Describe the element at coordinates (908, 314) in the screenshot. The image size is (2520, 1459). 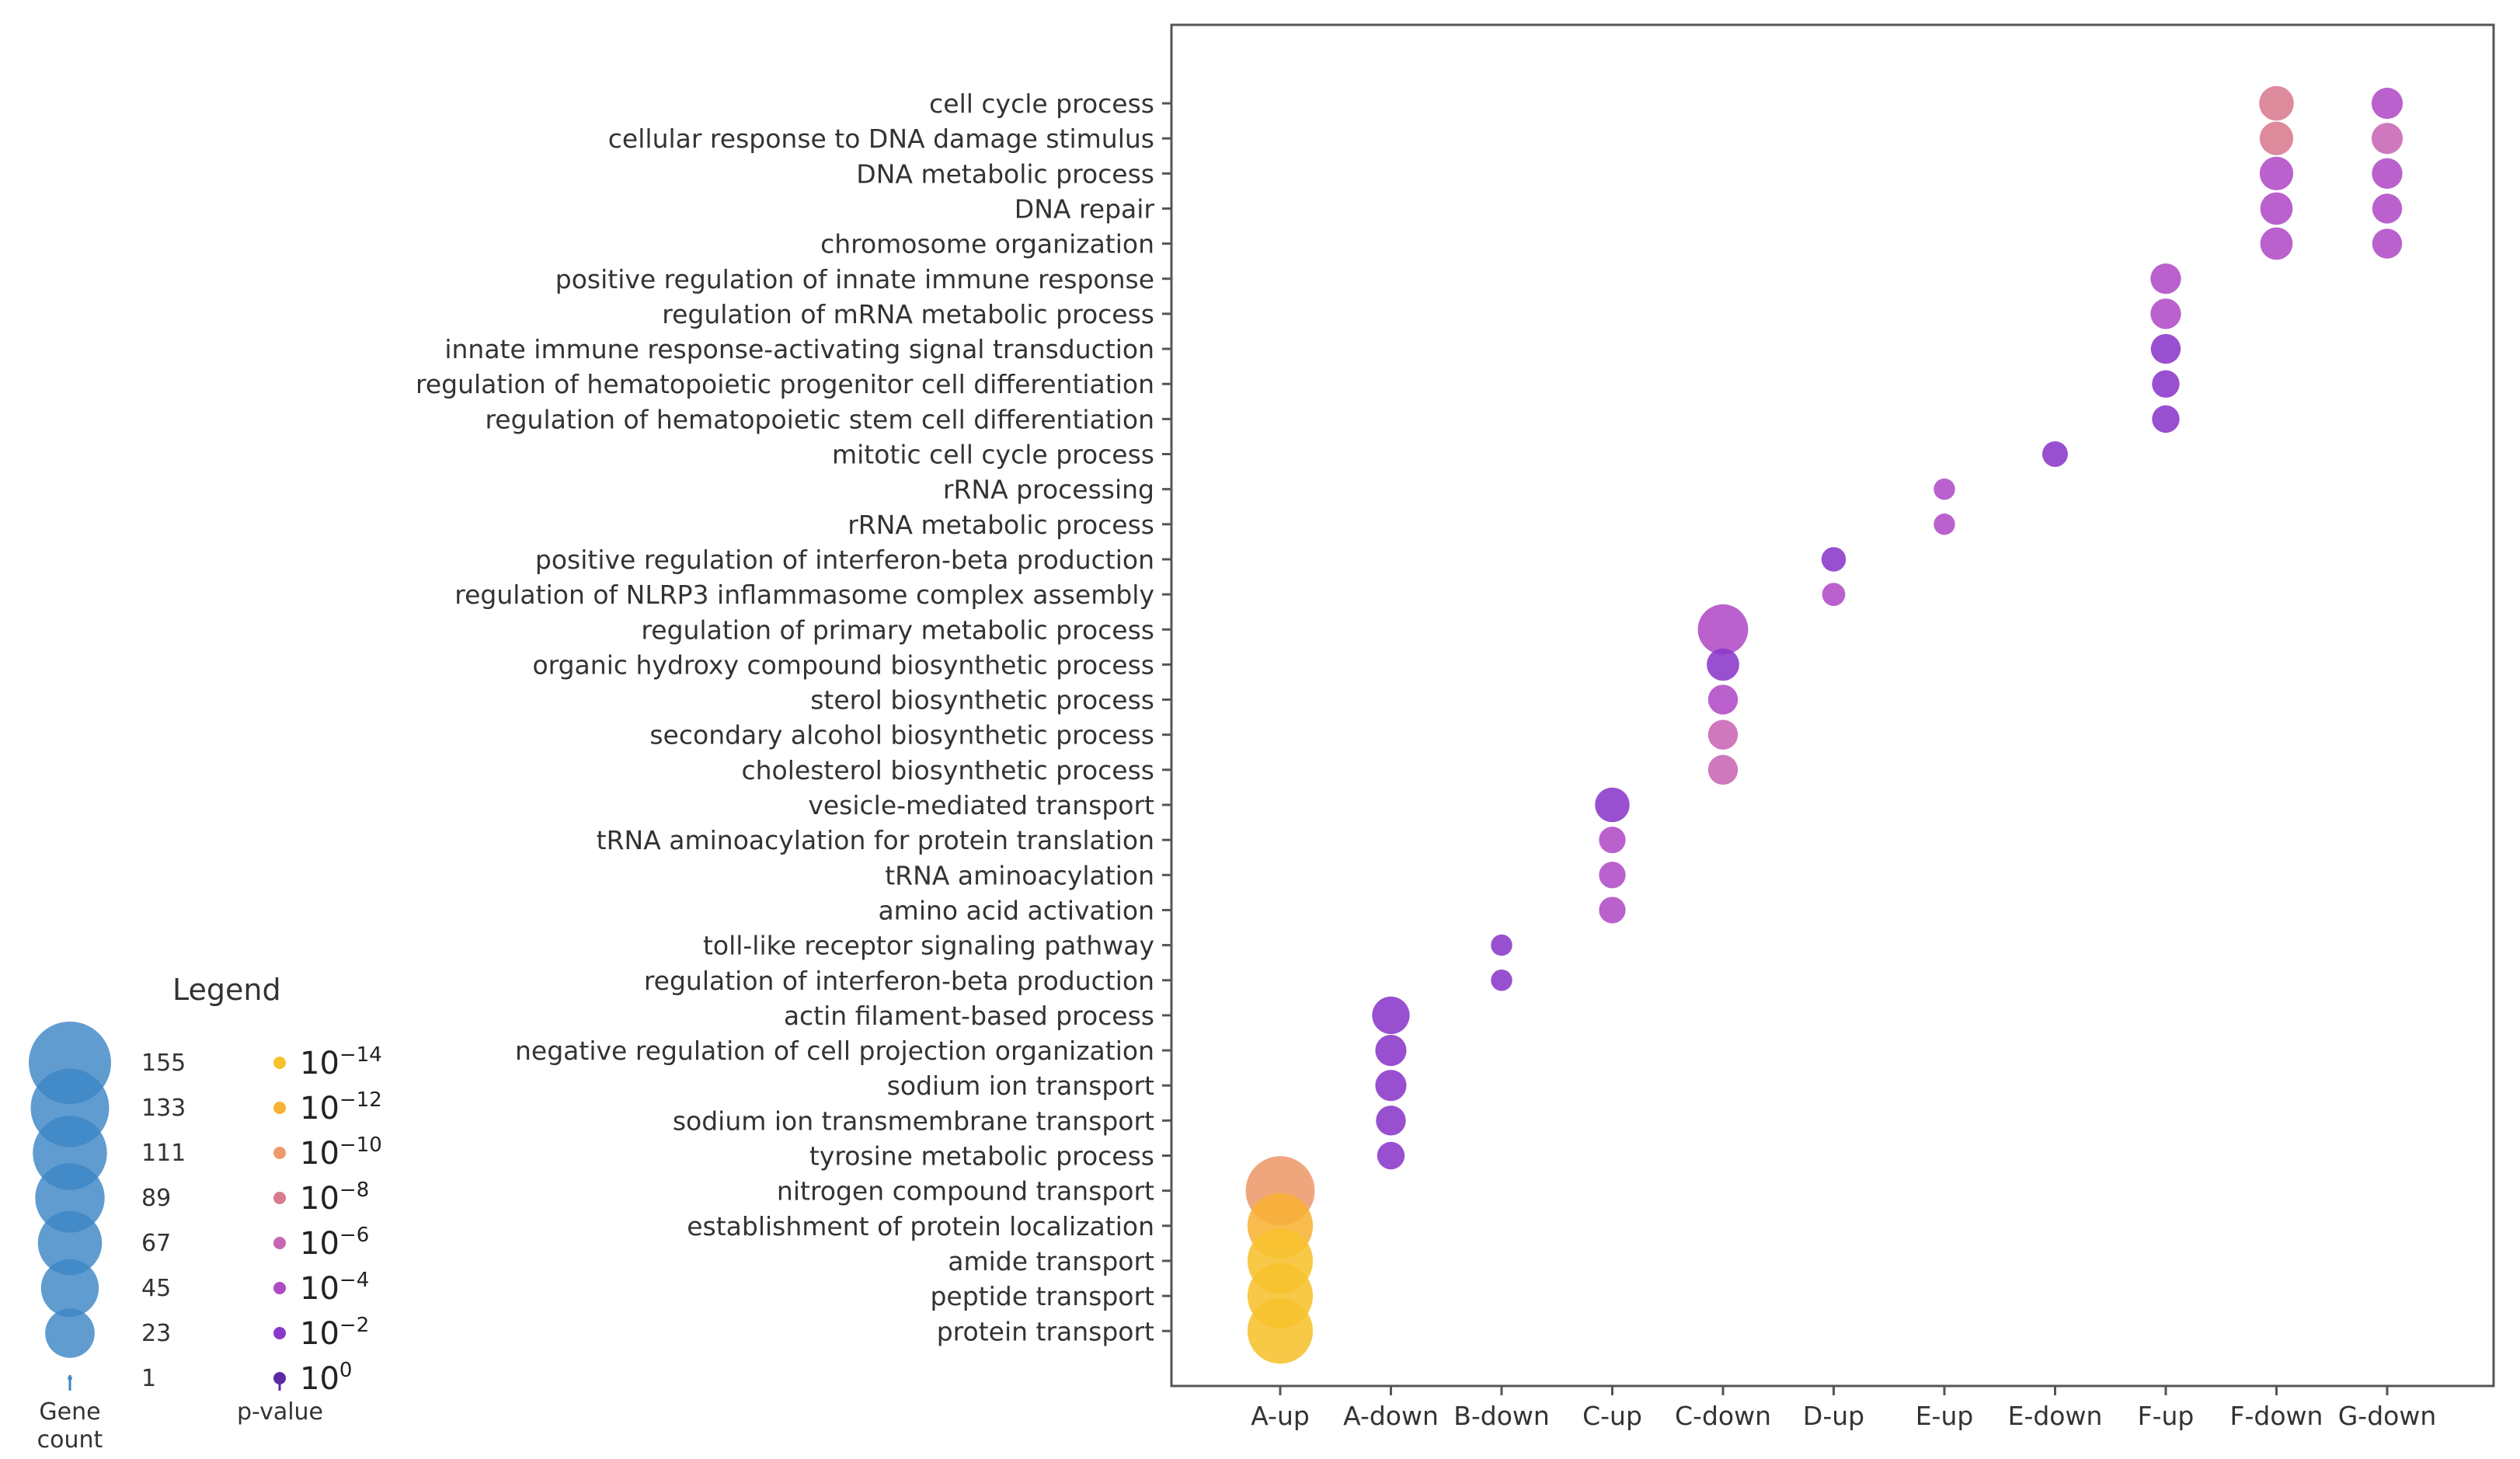
I see `y-tick-label: regulation of mRNA metabolic process` at that location.